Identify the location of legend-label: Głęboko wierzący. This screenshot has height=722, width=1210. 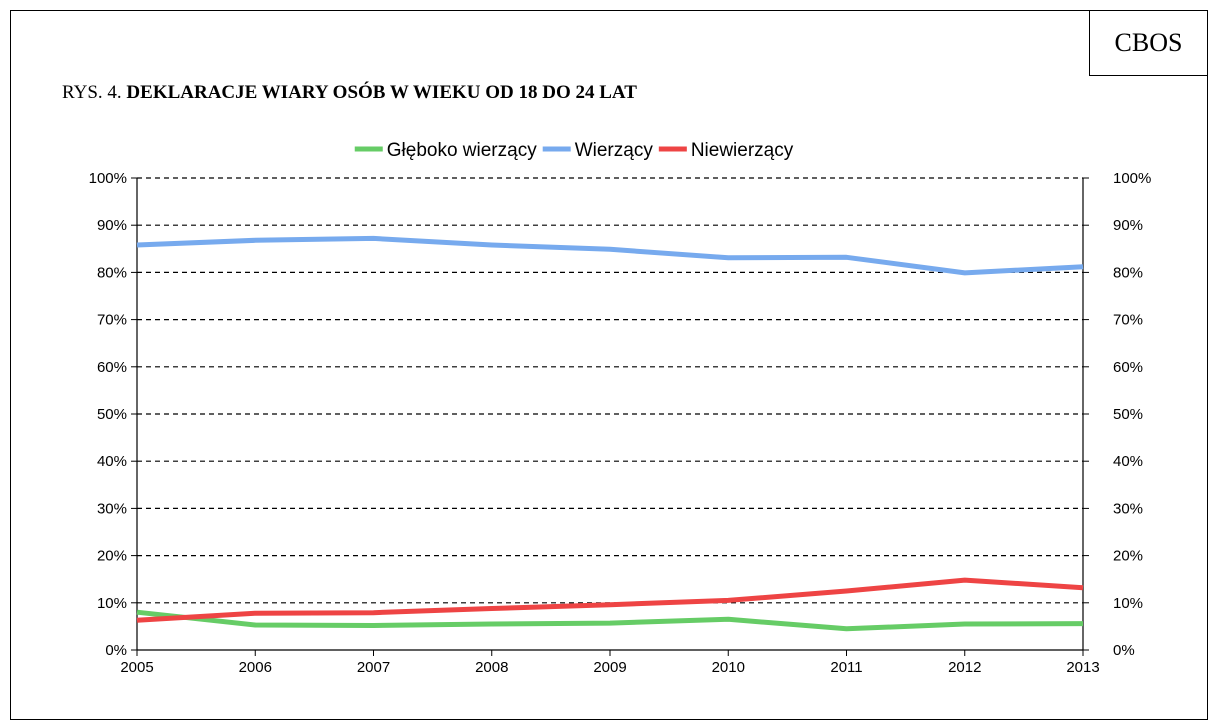
(462, 150).